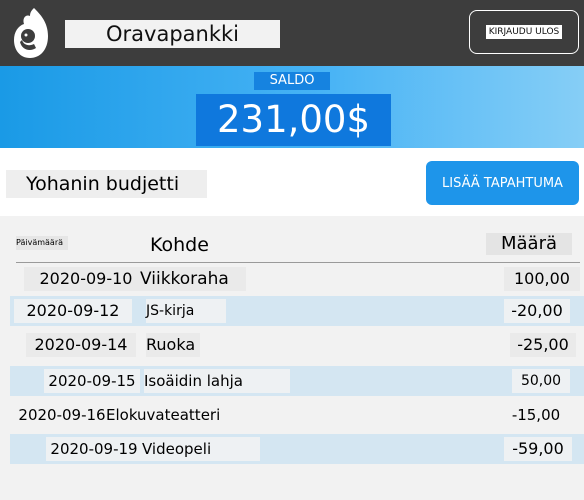  I want to click on row-date: 2020-09-15, so click(92, 381).